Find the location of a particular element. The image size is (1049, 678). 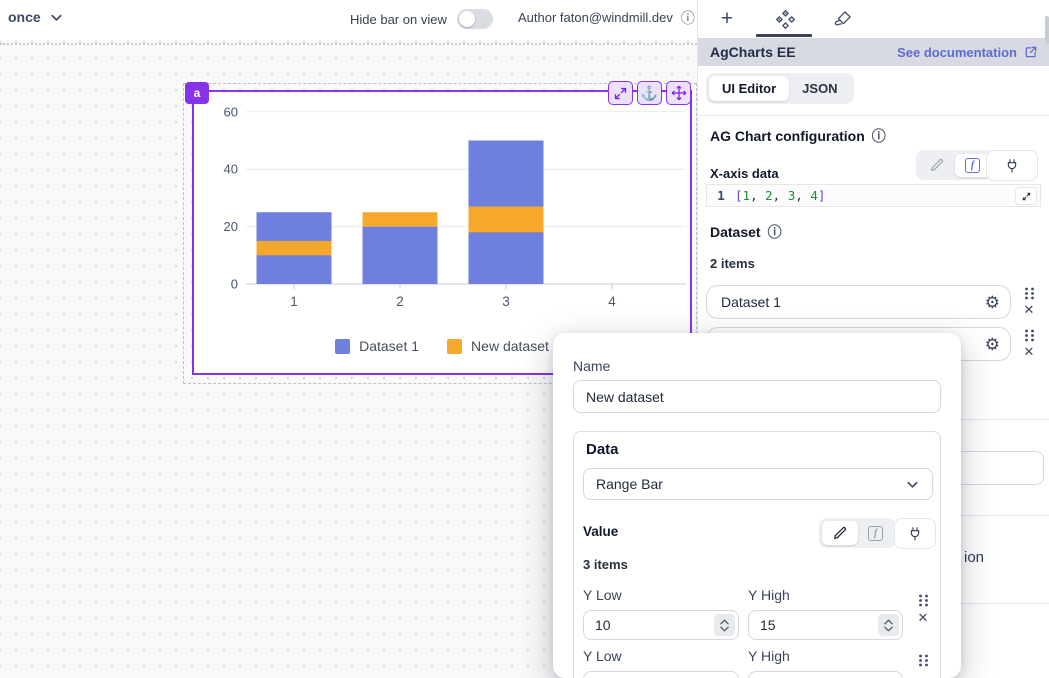

svg-text: 40 is located at coordinates (231, 169).